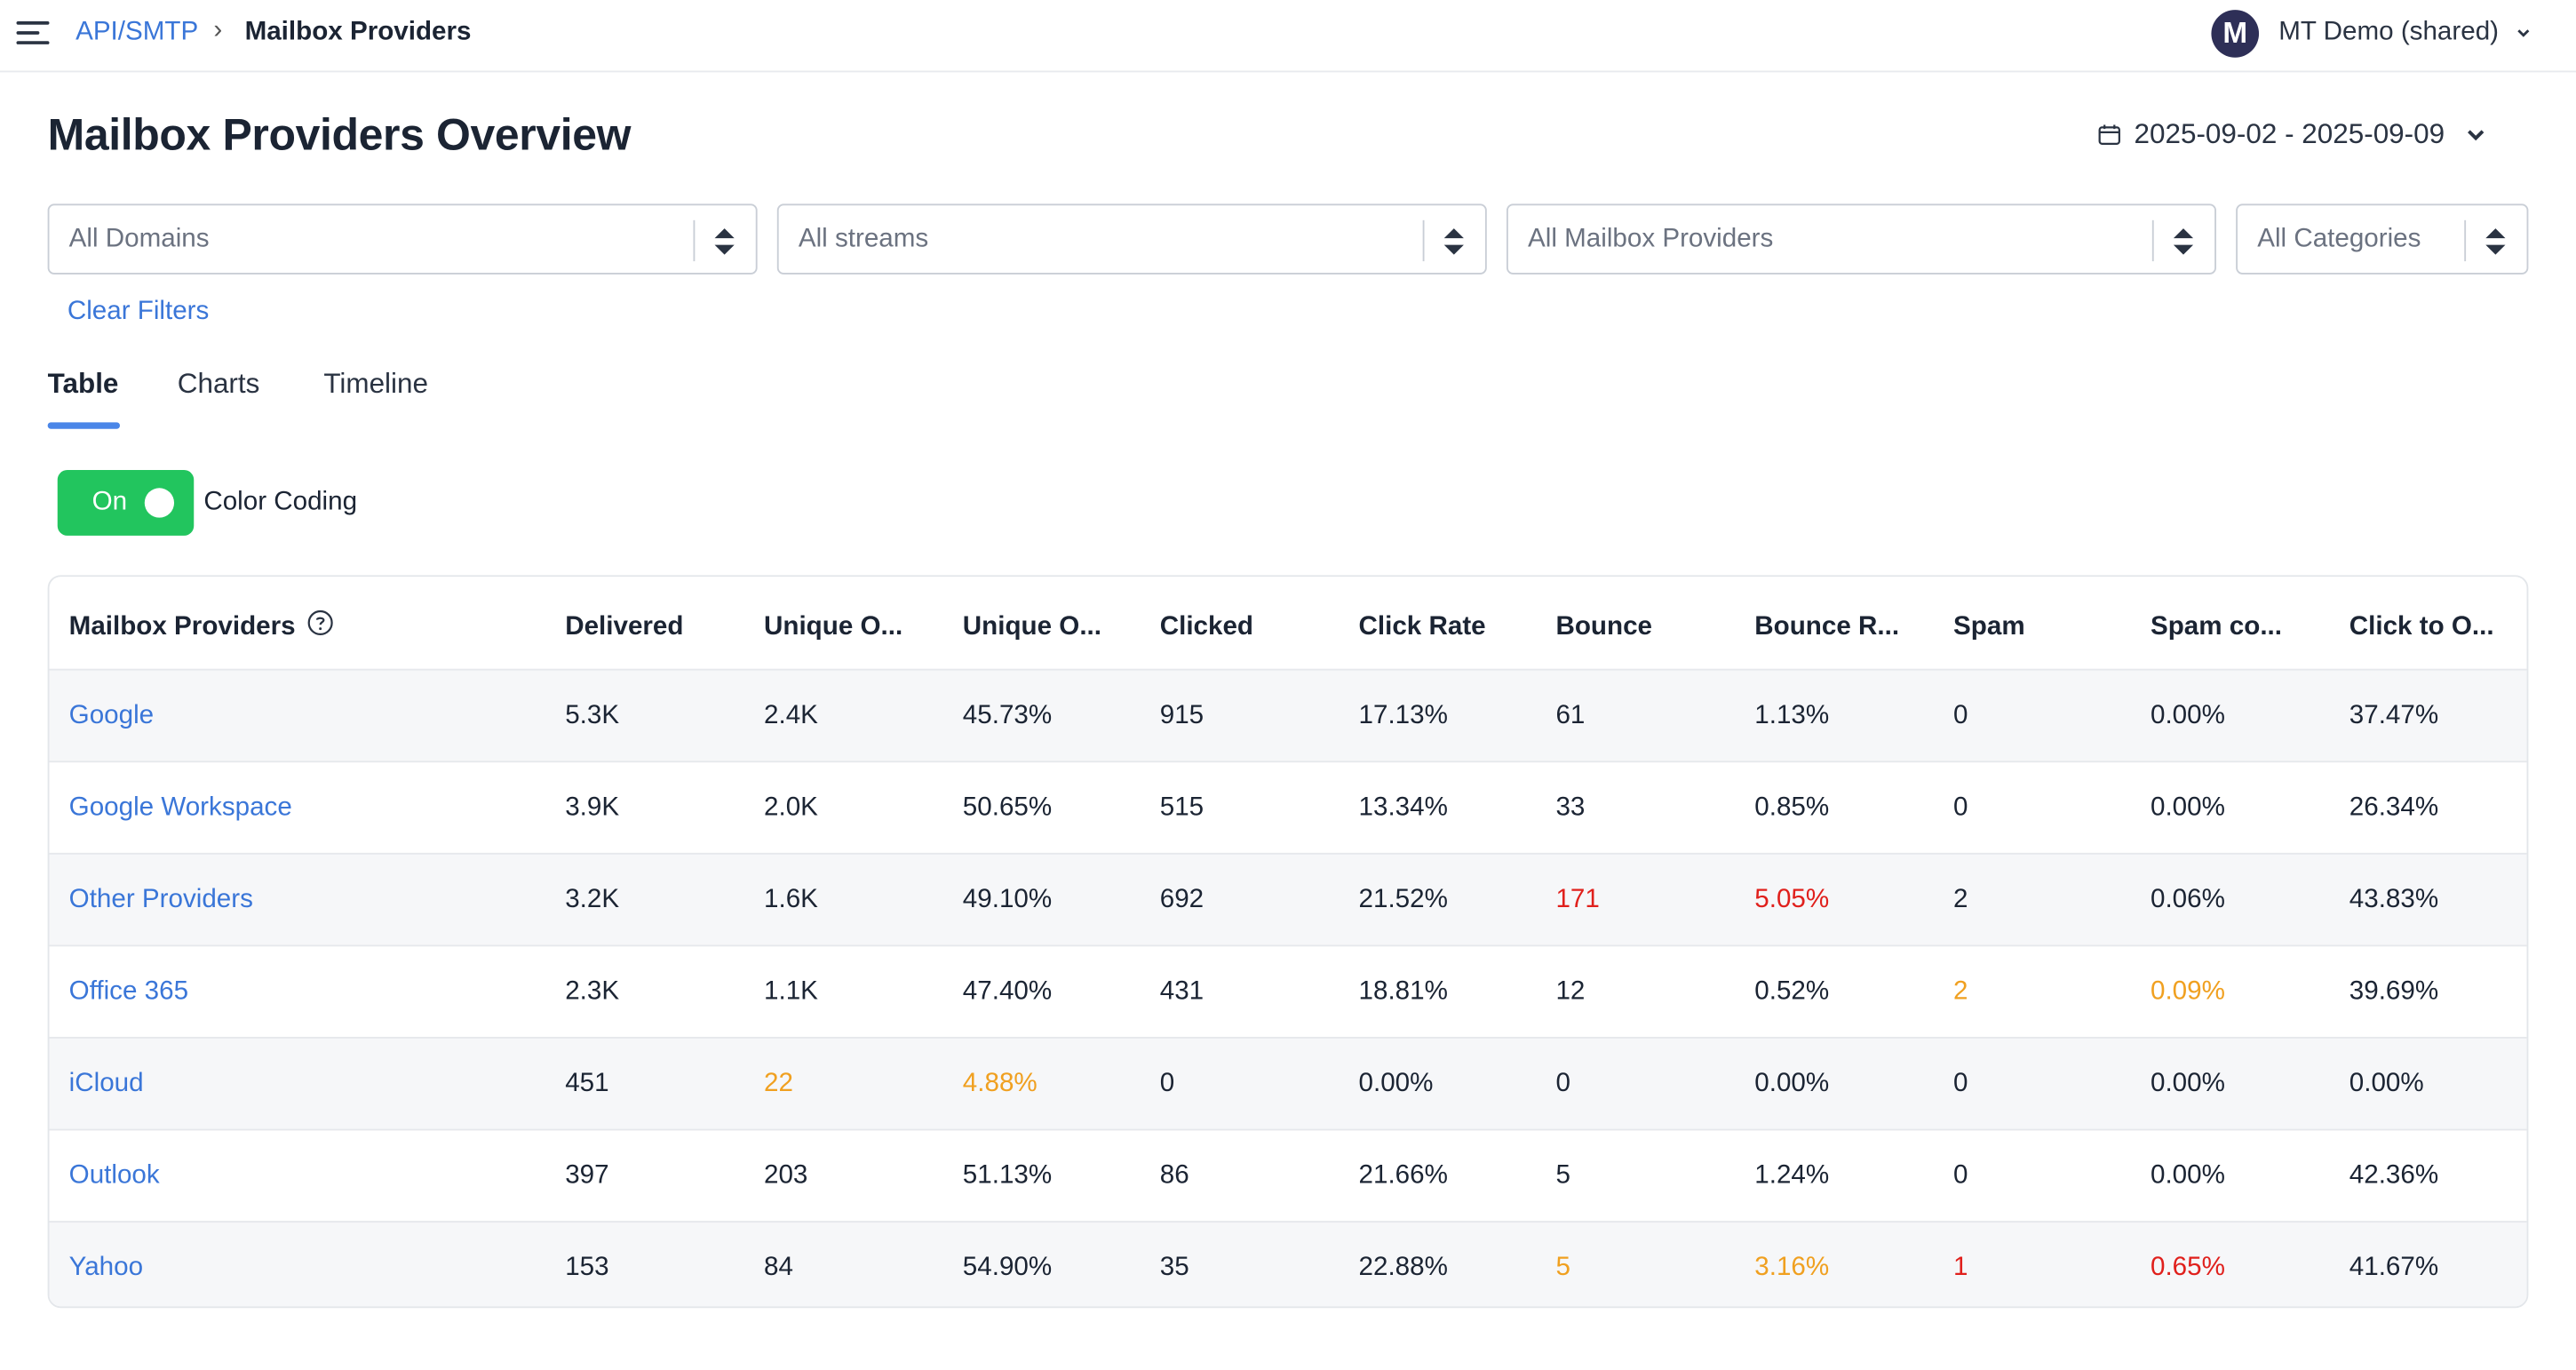 The height and width of the screenshot is (1370, 2576). Describe the element at coordinates (791, 715) in the screenshot. I see `unique-opens-cell: 2.4K` at that location.